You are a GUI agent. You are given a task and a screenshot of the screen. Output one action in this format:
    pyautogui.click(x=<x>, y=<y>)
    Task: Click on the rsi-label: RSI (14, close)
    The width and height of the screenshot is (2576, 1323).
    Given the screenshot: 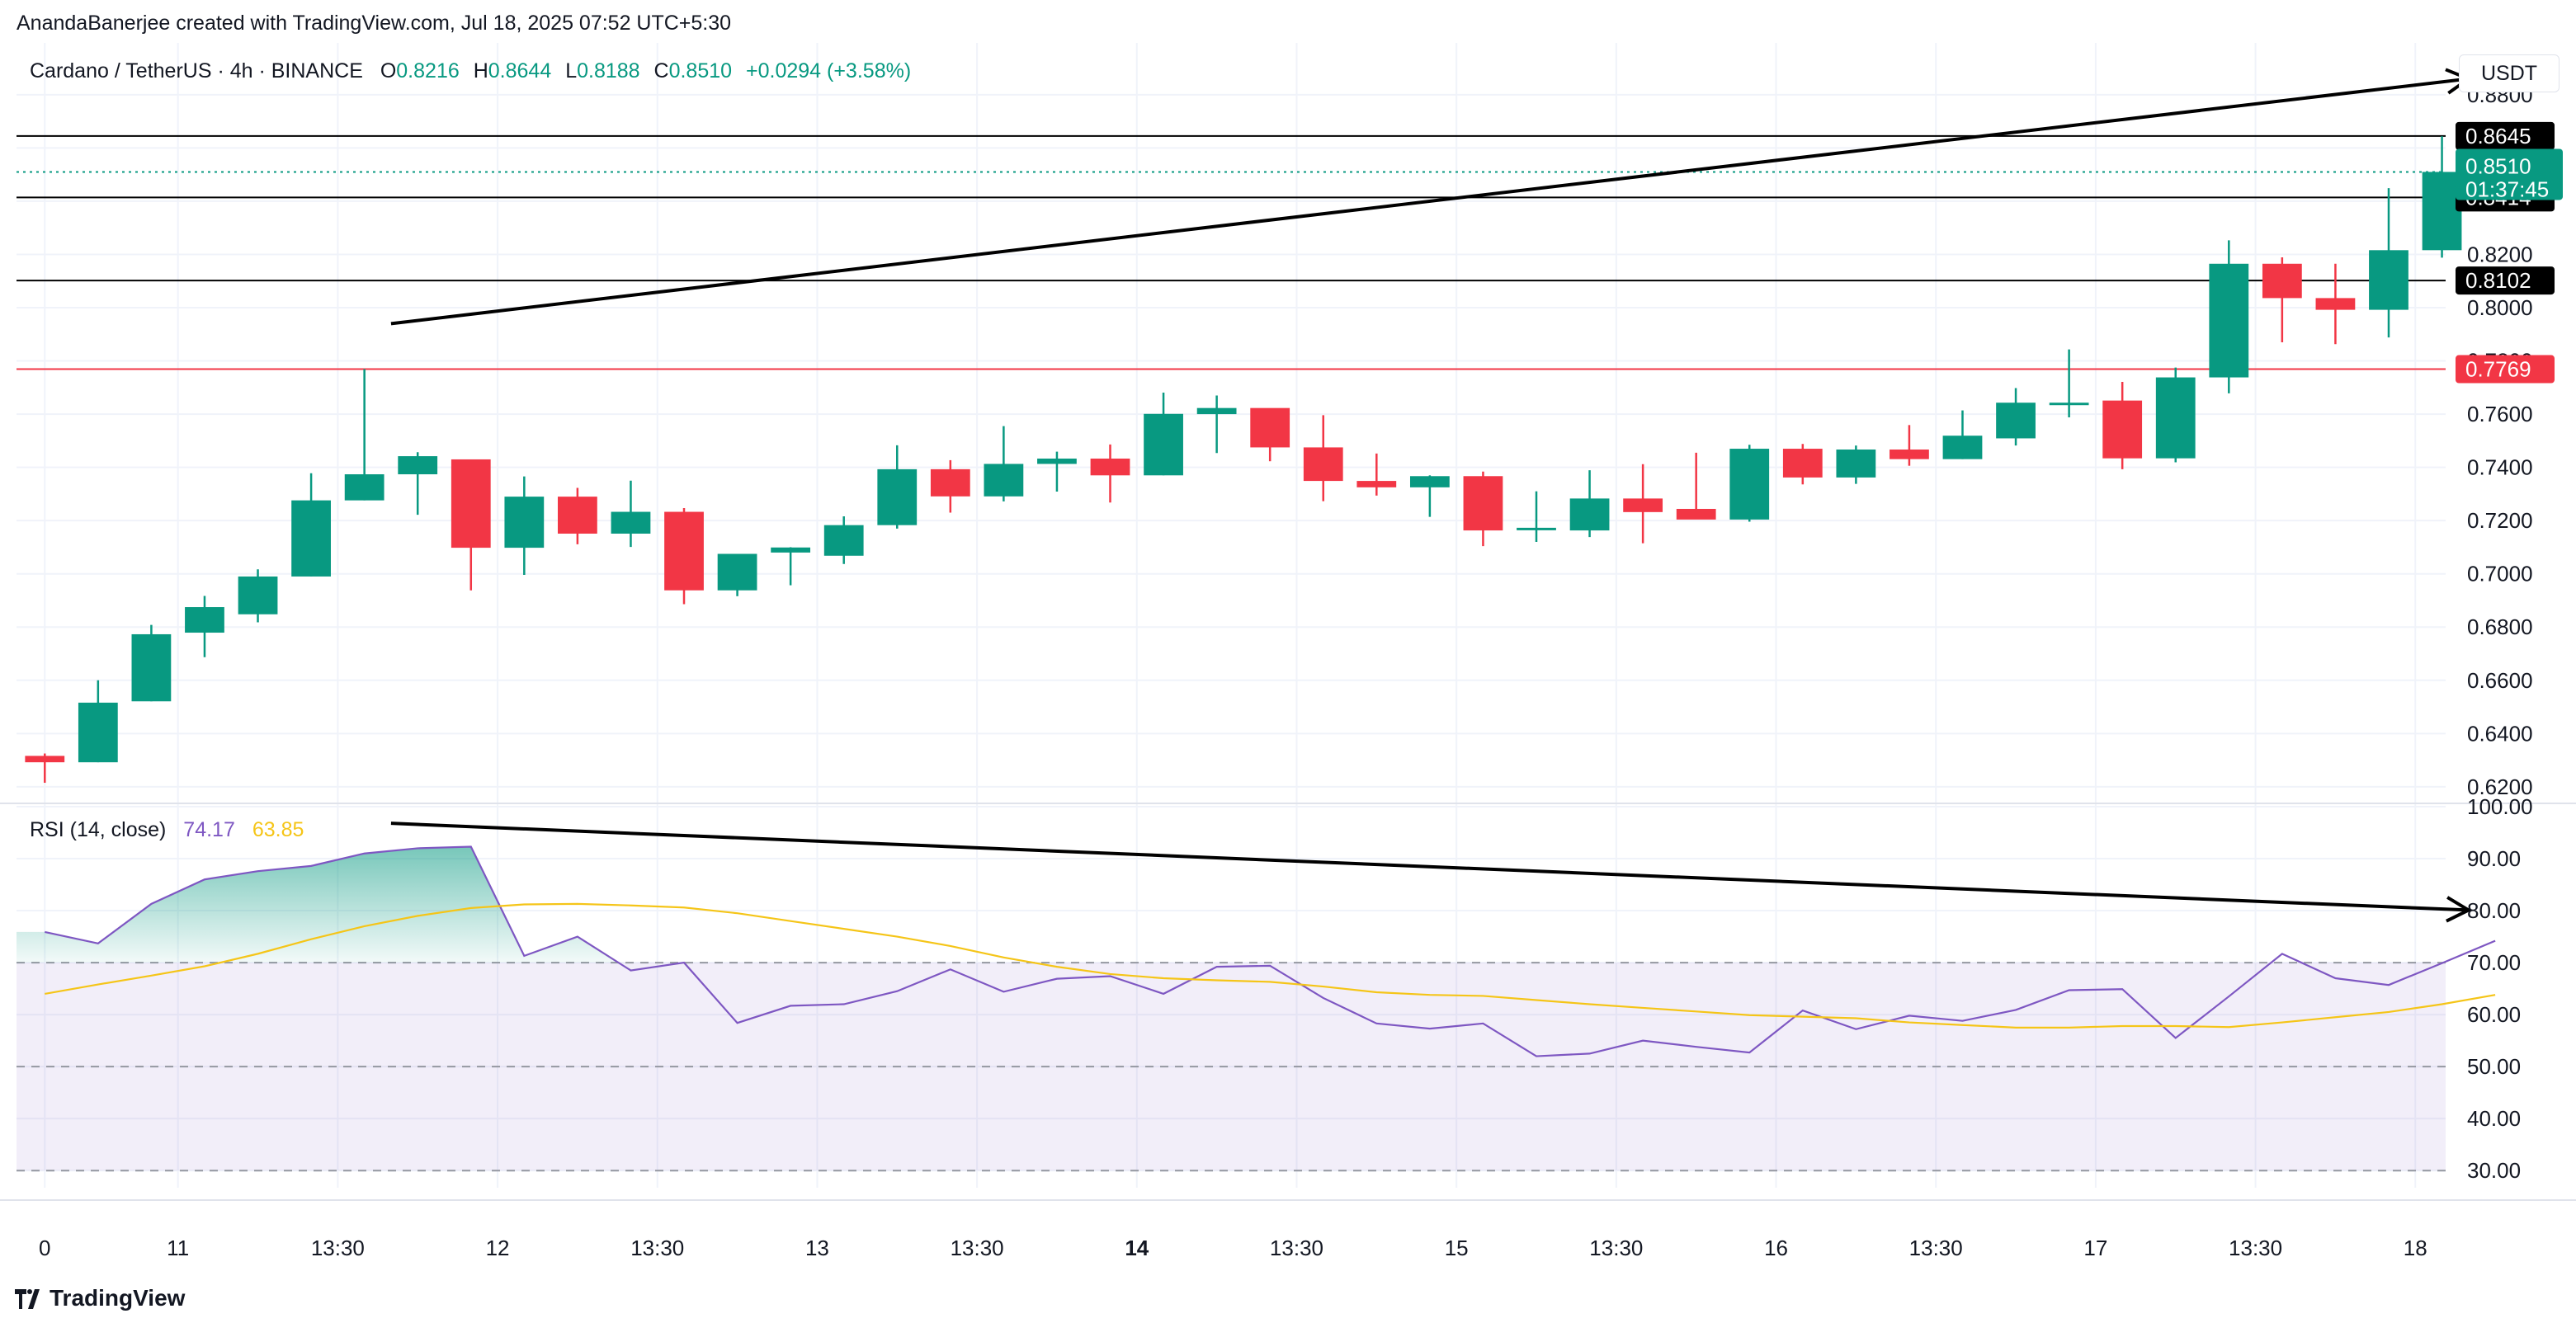 What is the action you would take?
    pyautogui.click(x=98, y=829)
    